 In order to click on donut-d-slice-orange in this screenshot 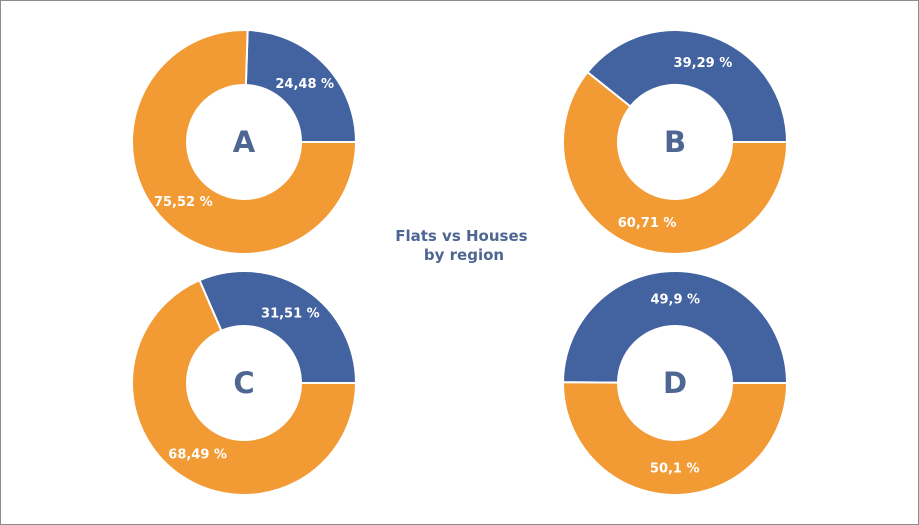, I will do `click(675, 438)`.